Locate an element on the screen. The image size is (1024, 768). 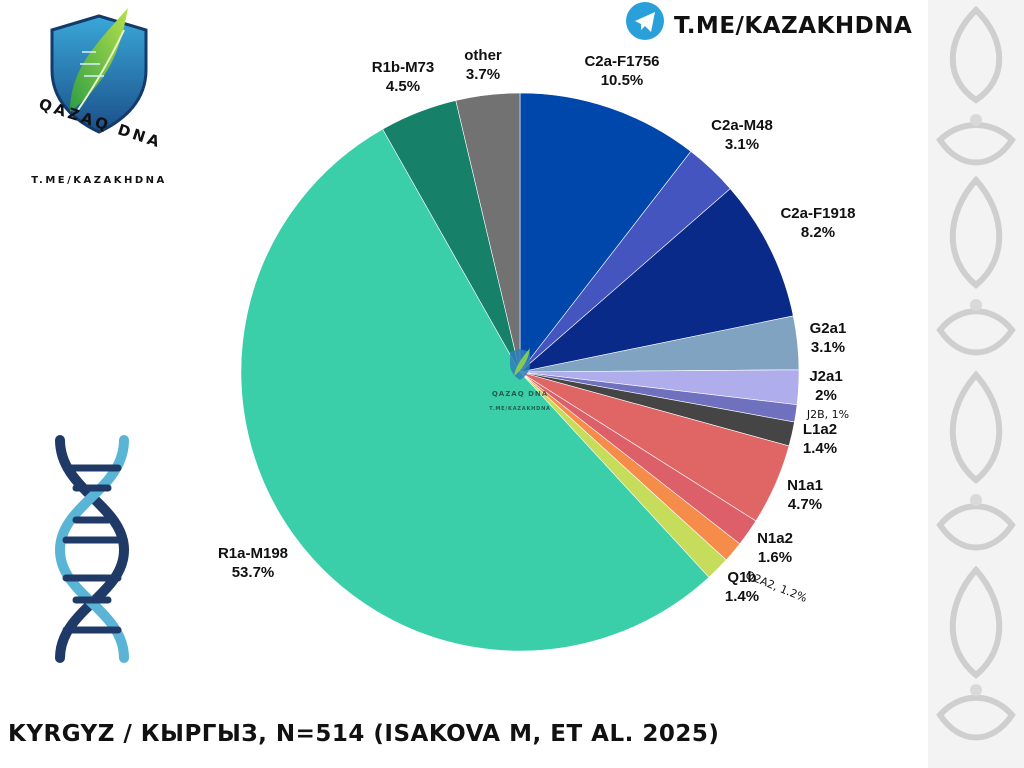
kazakh-ornament-border is located at coordinates (976, 384).